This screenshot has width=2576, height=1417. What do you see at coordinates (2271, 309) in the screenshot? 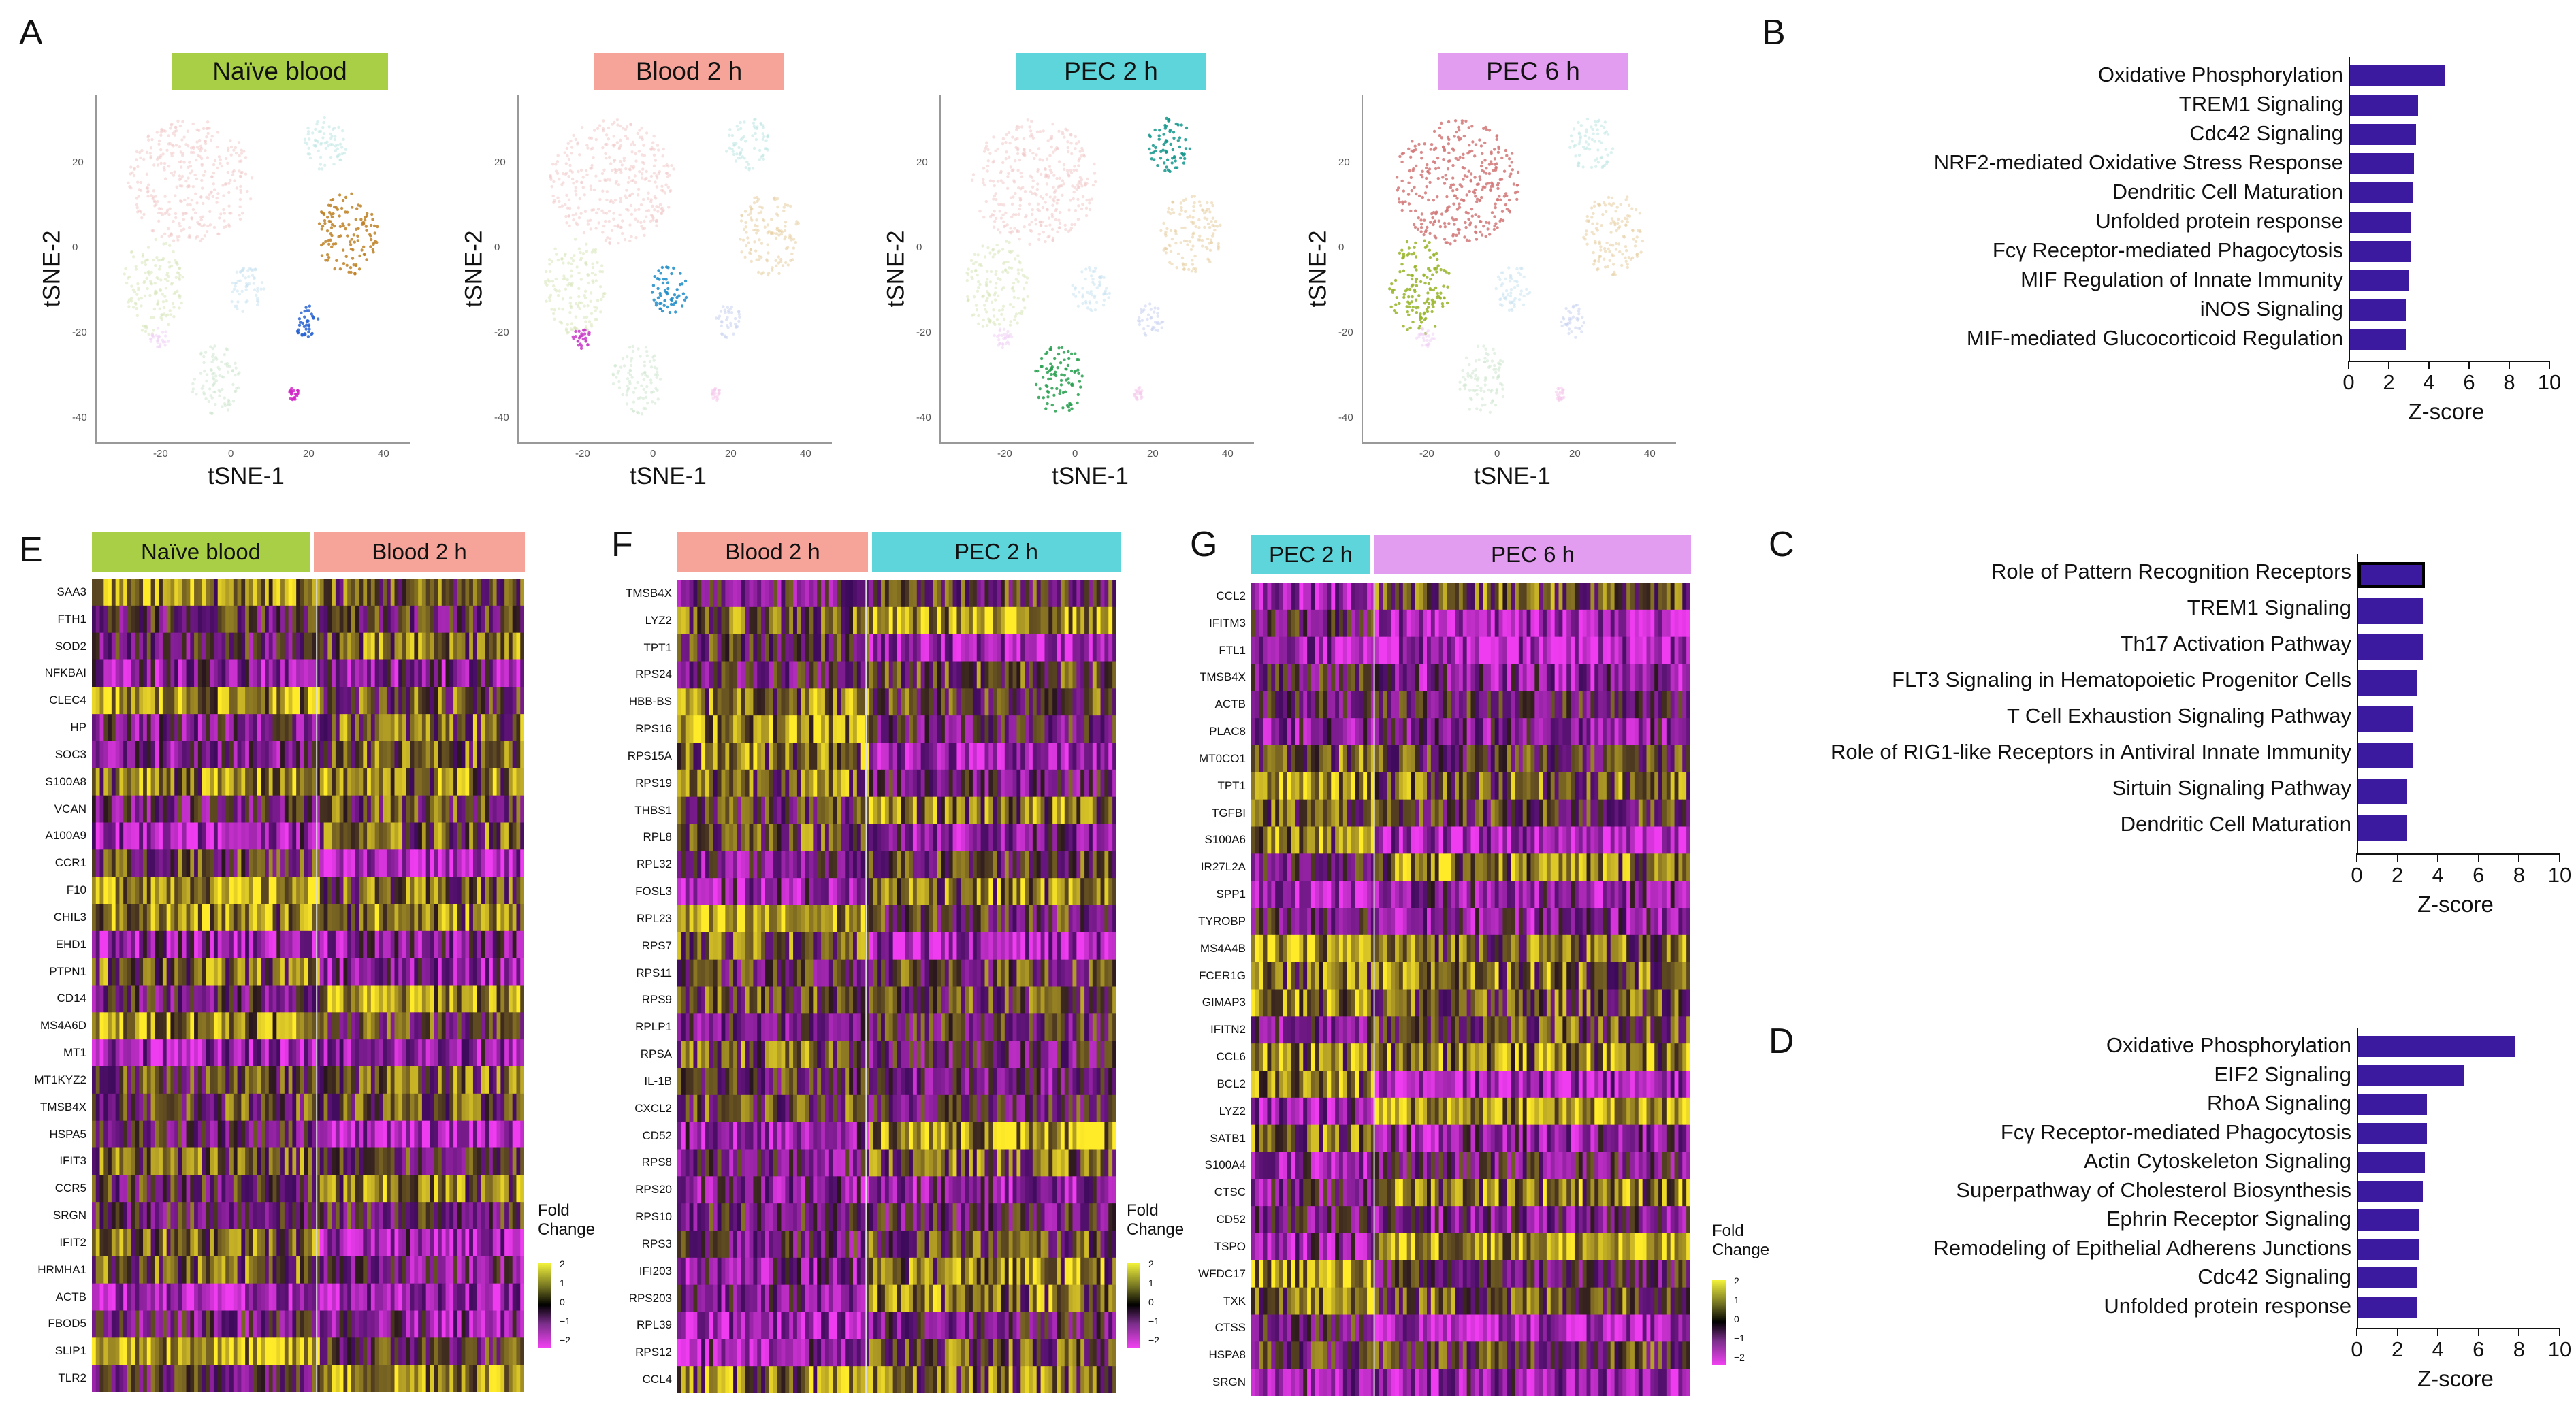
I see `pathway-label: iNOS Signaling` at bounding box center [2271, 309].